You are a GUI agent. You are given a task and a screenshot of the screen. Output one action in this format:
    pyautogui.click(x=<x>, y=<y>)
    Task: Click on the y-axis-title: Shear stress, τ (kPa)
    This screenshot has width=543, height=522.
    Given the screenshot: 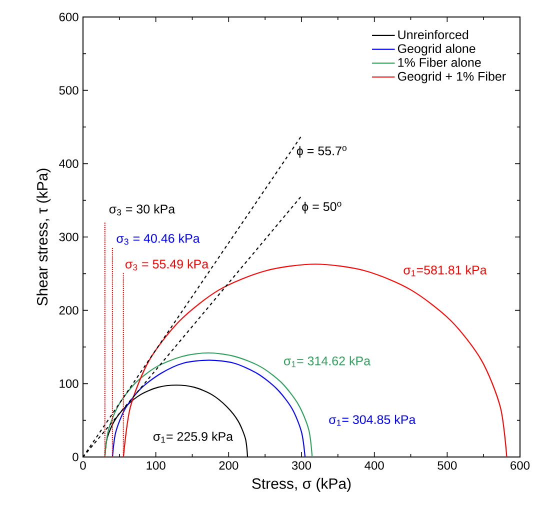 What is the action you would take?
    pyautogui.click(x=43, y=237)
    